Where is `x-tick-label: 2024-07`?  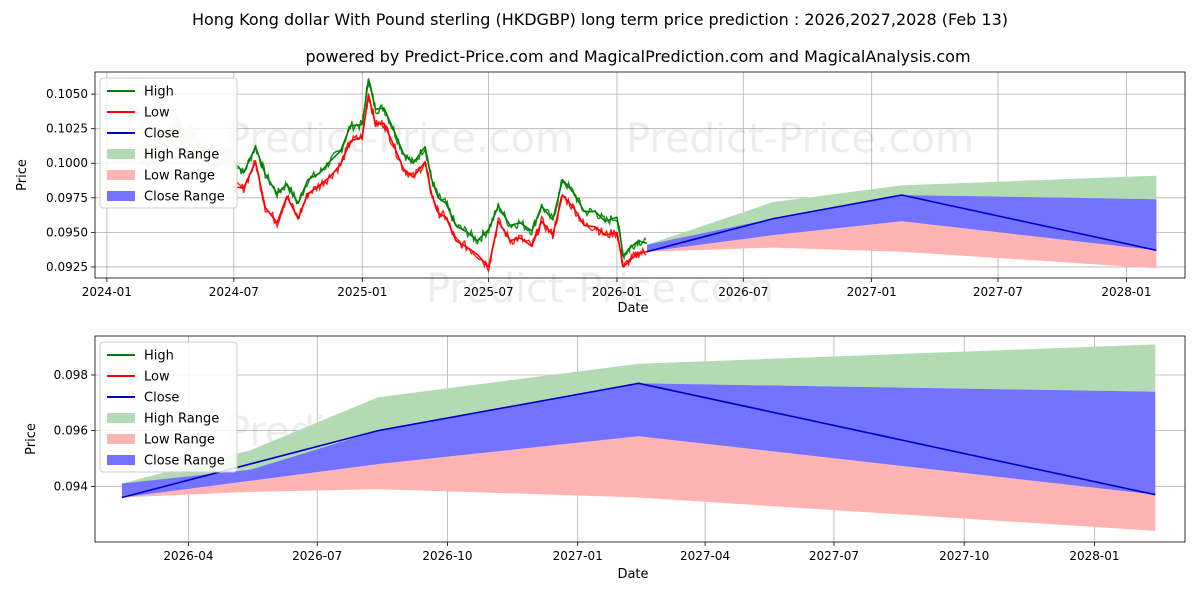 x-tick-label: 2024-07 is located at coordinates (234, 292).